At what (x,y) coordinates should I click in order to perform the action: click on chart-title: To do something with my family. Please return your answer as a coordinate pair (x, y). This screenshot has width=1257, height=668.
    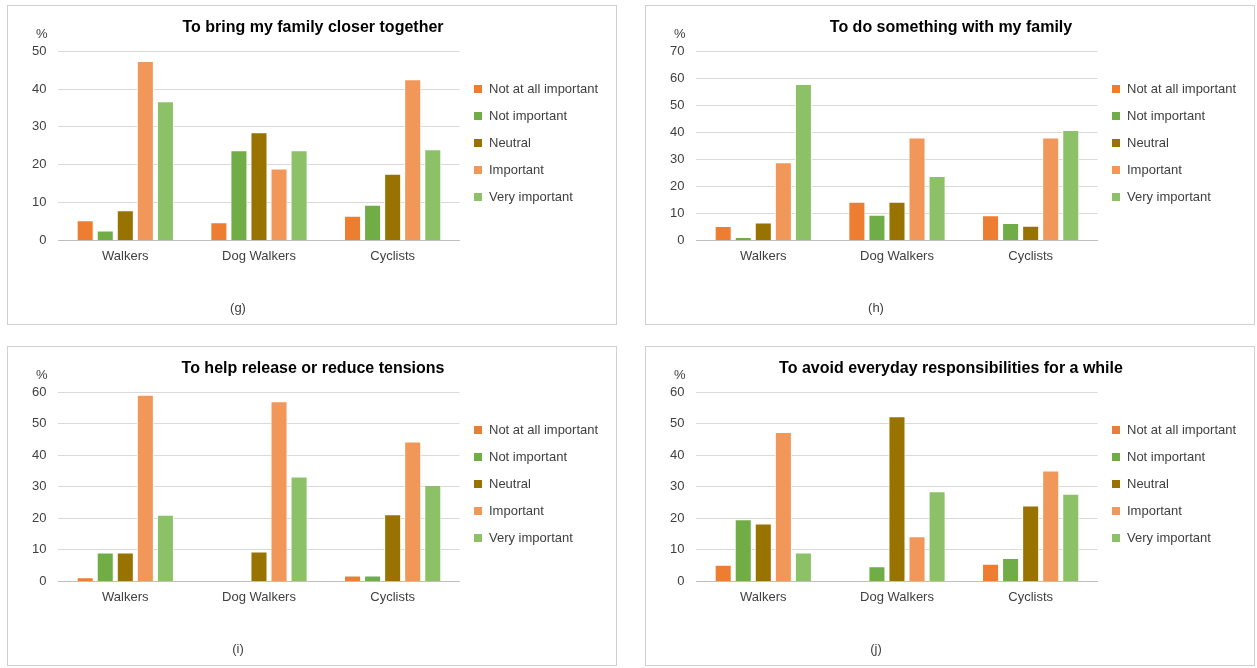
    Looking at the image, I should click on (951, 27).